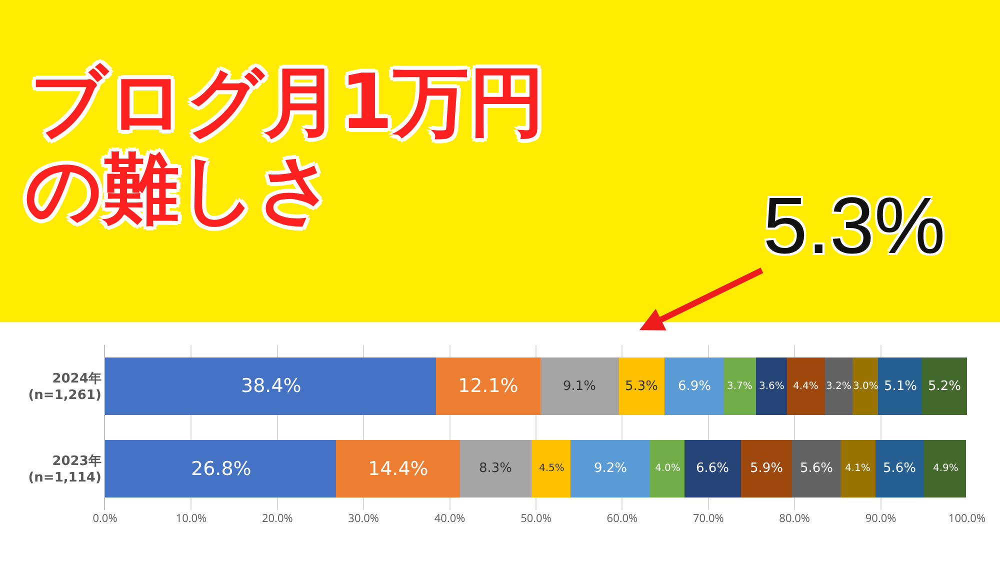  What do you see at coordinates (622, 518) in the screenshot?
I see `x-tick-label: 60.0%` at bounding box center [622, 518].